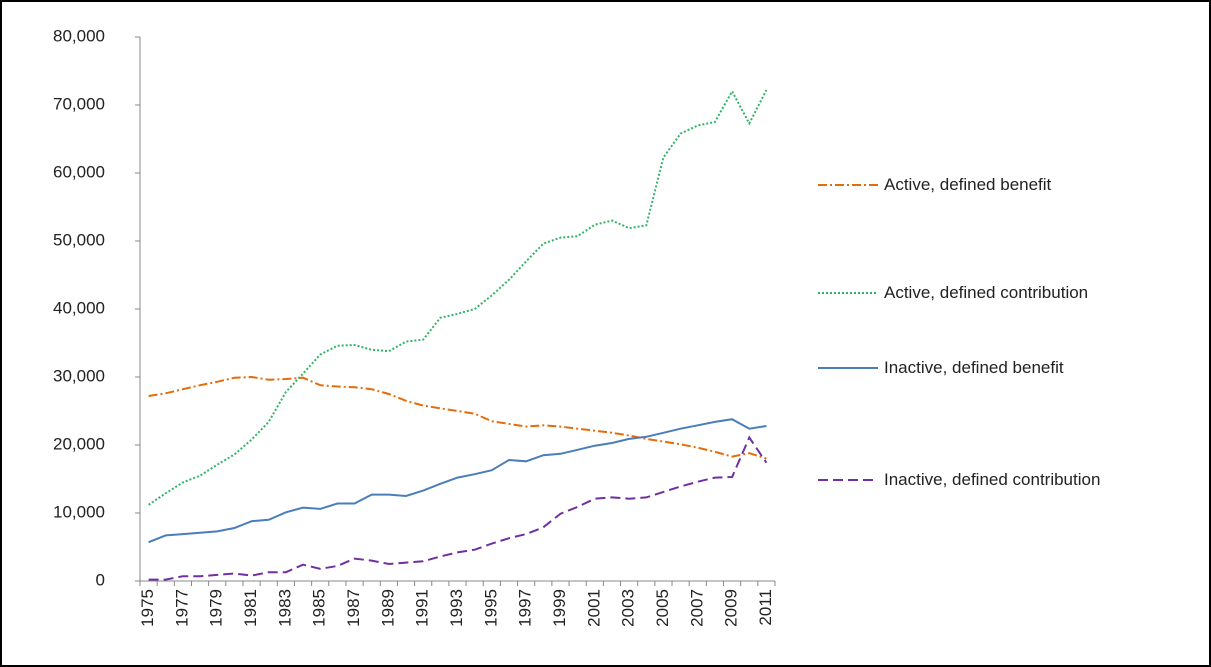 This screenshot has height=667, width=1211. What do you see at coordinates (319, 608) in the screenshot?
I see `x-tick-label: 1985` at bounding box center [319, 608].